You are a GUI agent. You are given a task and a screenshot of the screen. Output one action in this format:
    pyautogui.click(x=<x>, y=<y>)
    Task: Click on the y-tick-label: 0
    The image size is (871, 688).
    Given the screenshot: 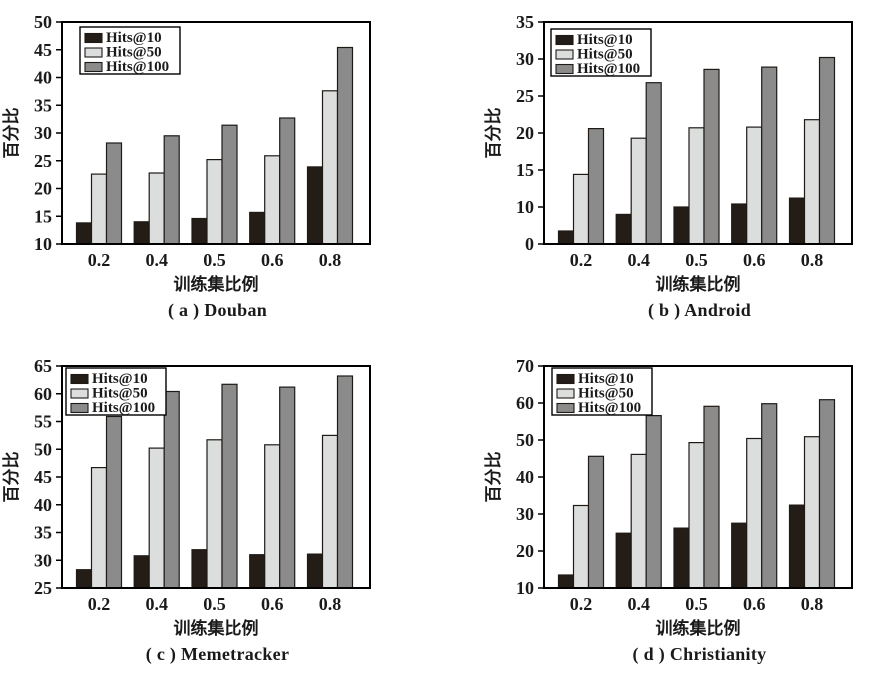 What is the action you would take?
    pyautogui.click(x=529, y=244)
    